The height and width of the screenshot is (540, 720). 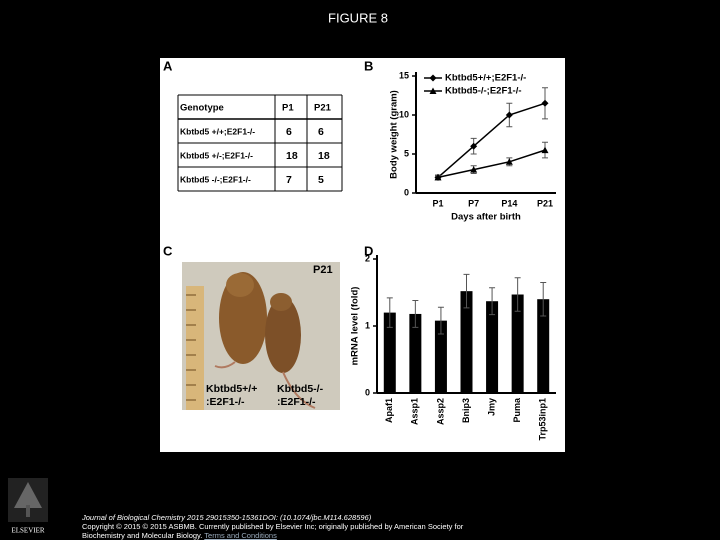 I want to click on photo-label: Kbtbd5+/+, so click(x=231, y=389).